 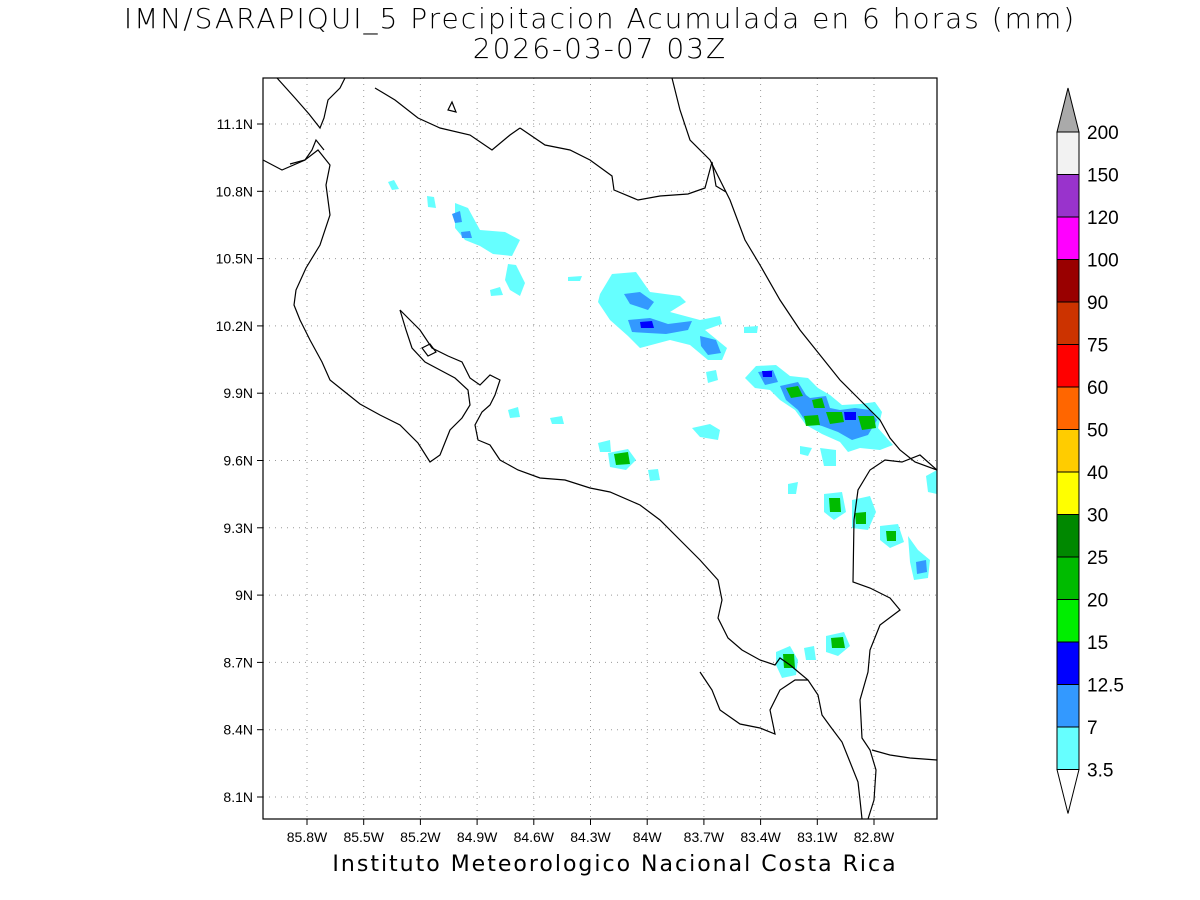 I want to click on x-tick-label: 85.8W, so click(x=307, y=837).